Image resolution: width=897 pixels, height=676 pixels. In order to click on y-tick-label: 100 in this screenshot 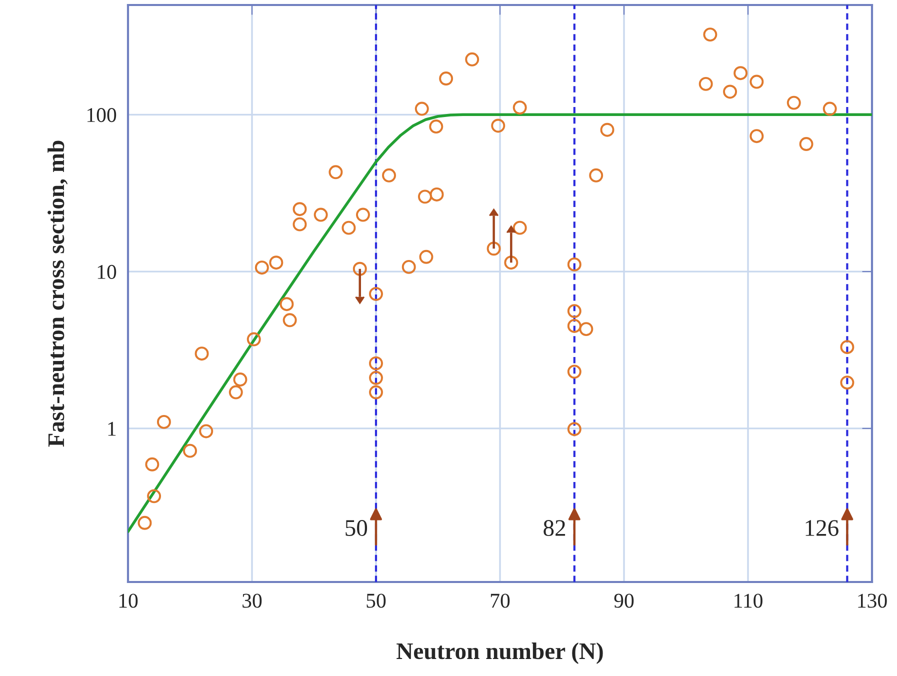, I will do `click(101, 115)`.